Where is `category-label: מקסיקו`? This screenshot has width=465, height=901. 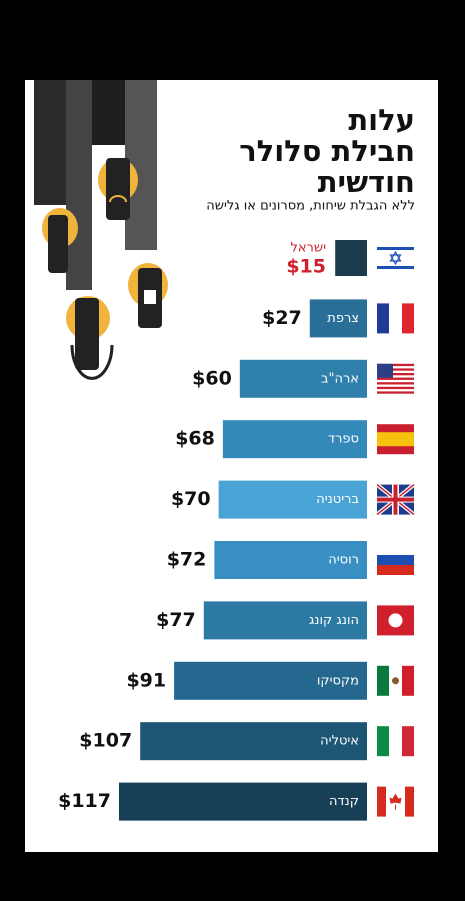 category-label: מקסיקו is located at coordinates (338, 680).